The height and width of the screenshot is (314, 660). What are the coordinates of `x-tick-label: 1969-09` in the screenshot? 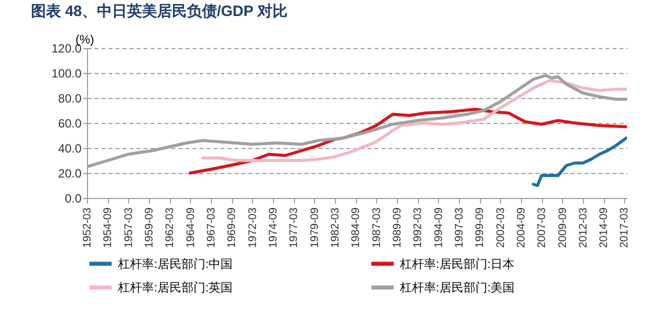 It's located at (232, 228).